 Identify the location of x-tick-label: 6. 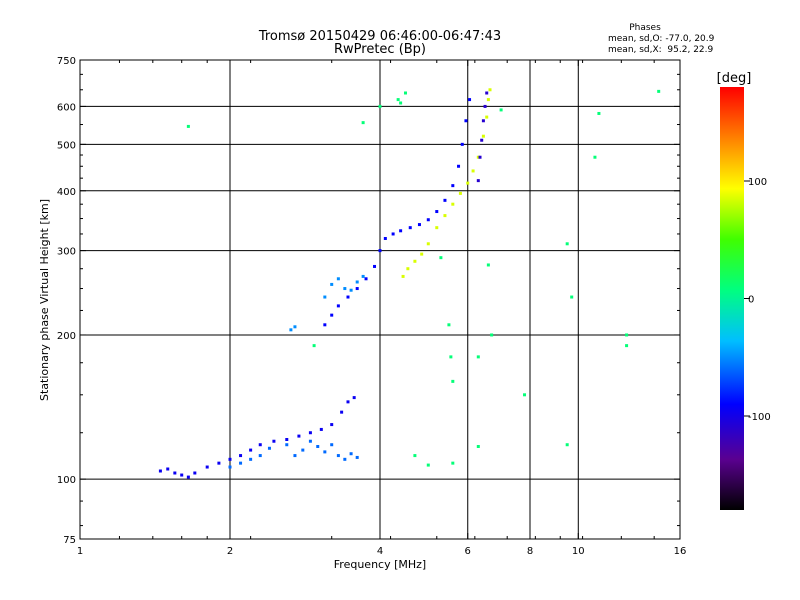
(468, 551).